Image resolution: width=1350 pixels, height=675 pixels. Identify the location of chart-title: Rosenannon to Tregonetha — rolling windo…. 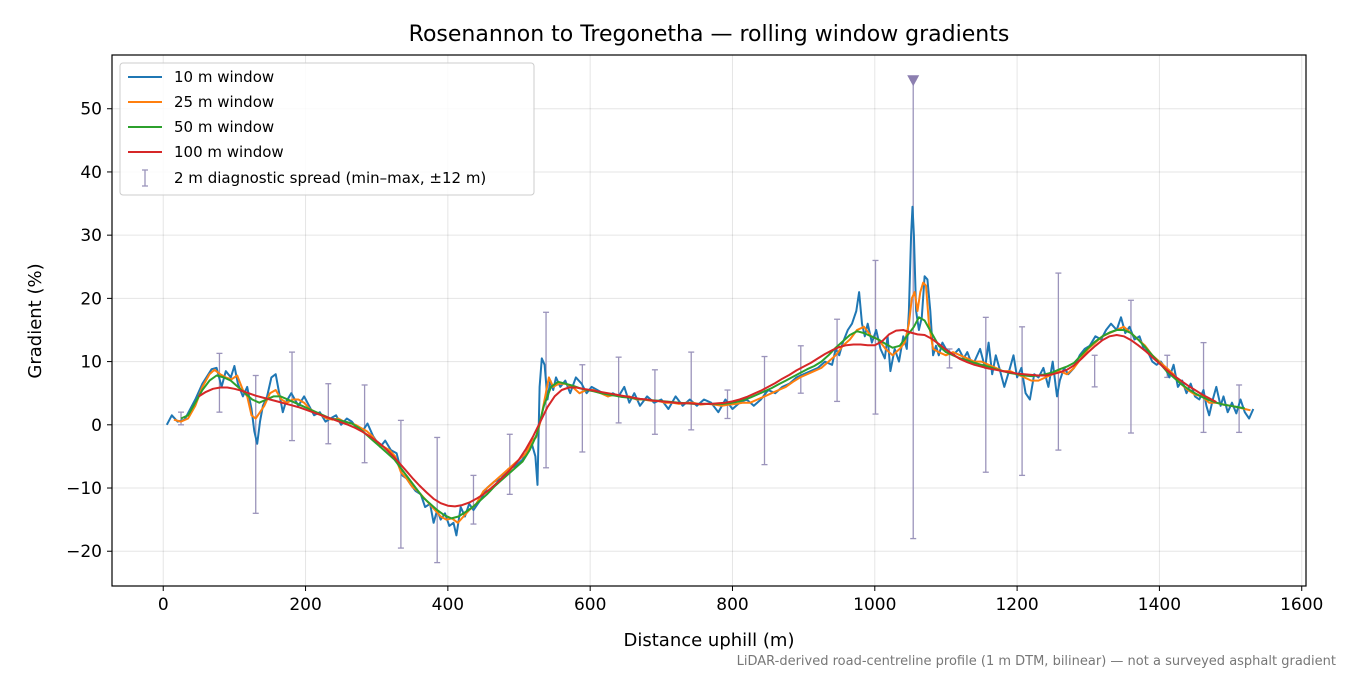
(709, 34).